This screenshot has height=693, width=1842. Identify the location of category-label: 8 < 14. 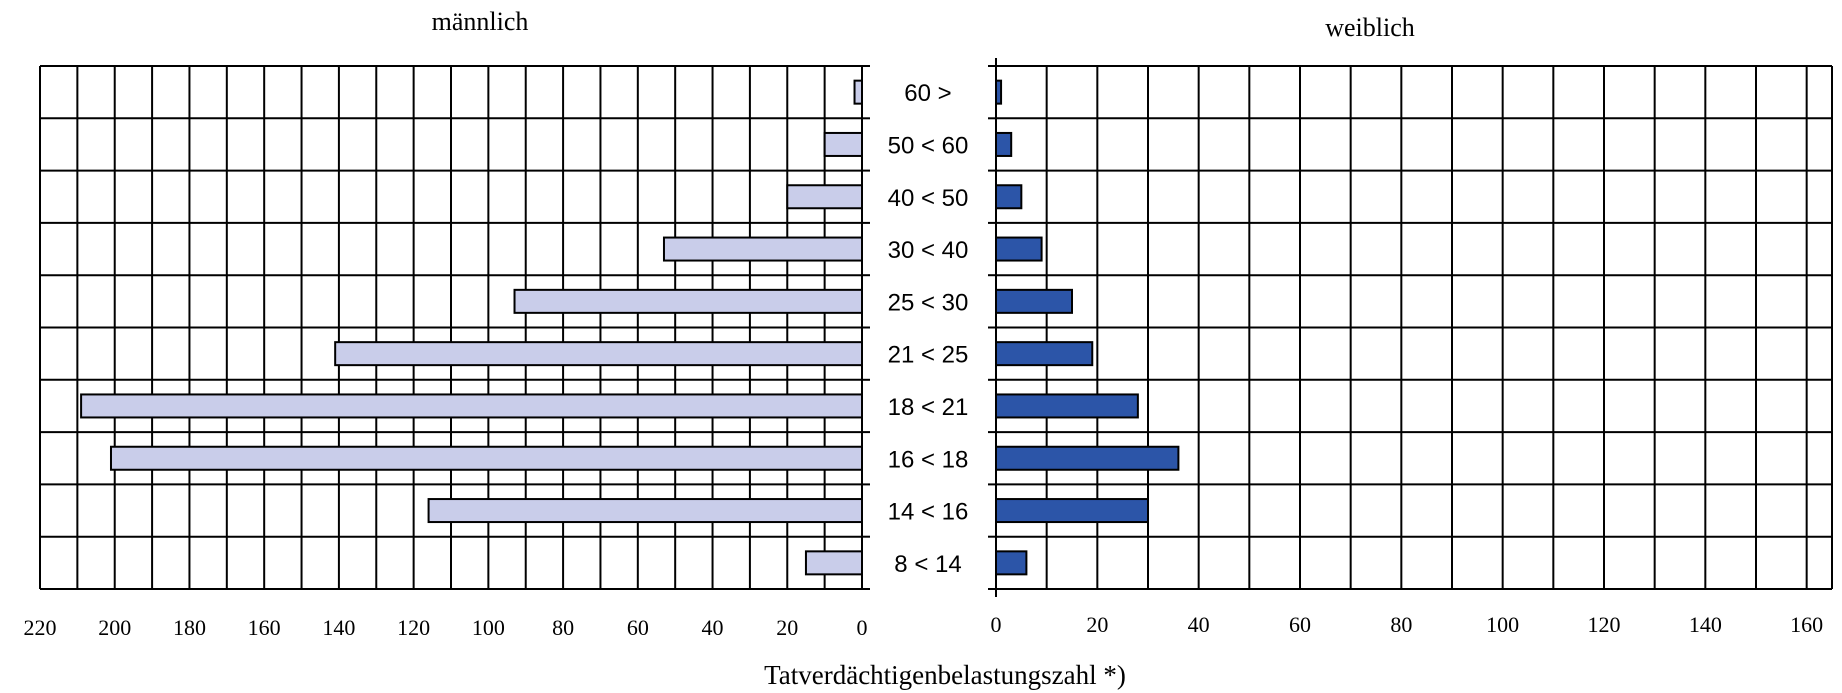
(927, 564).